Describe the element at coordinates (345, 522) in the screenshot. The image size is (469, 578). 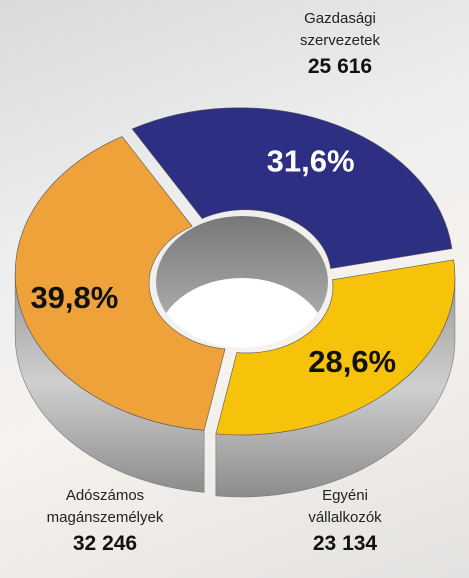
I see `category-label: Egyéni vállalkozók 23 134` at that location.